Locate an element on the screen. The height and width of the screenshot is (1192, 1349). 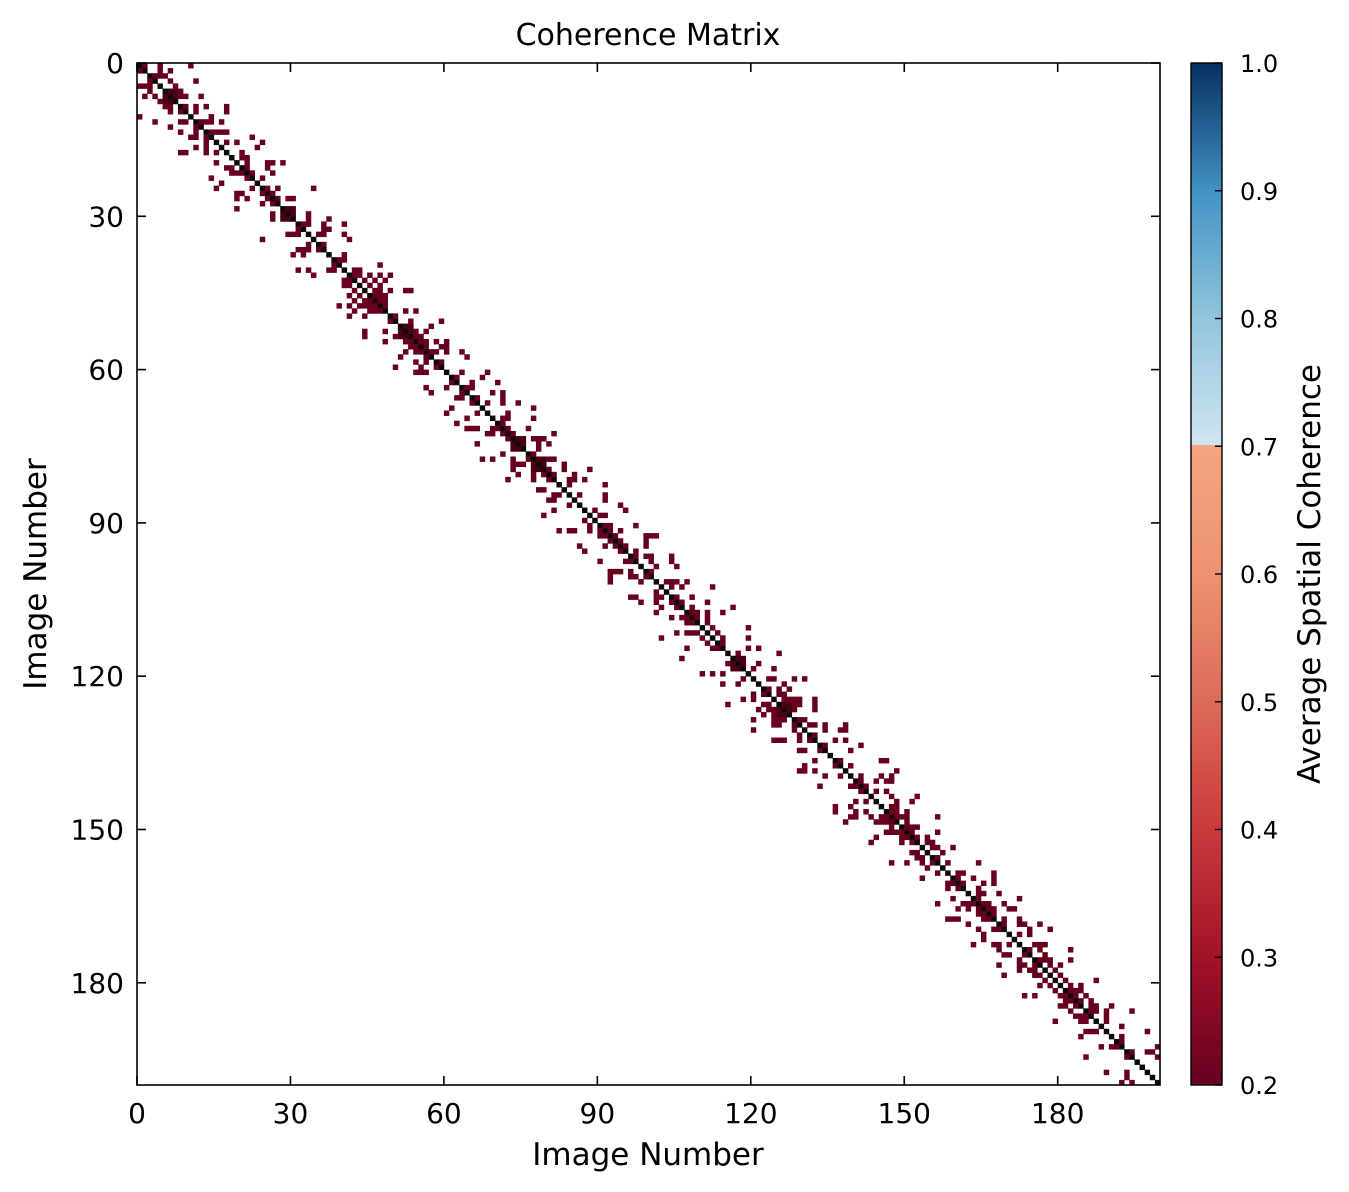
x-tick-label: 90 is located at coordinates (598, 1113).